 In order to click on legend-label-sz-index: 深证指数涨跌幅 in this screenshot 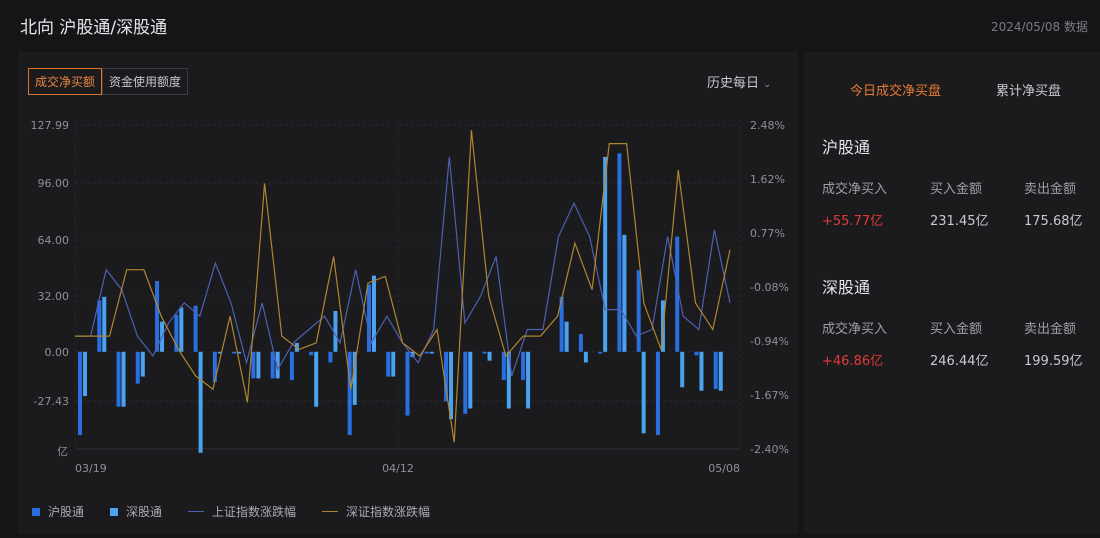, I will do `click(388, 512)`.